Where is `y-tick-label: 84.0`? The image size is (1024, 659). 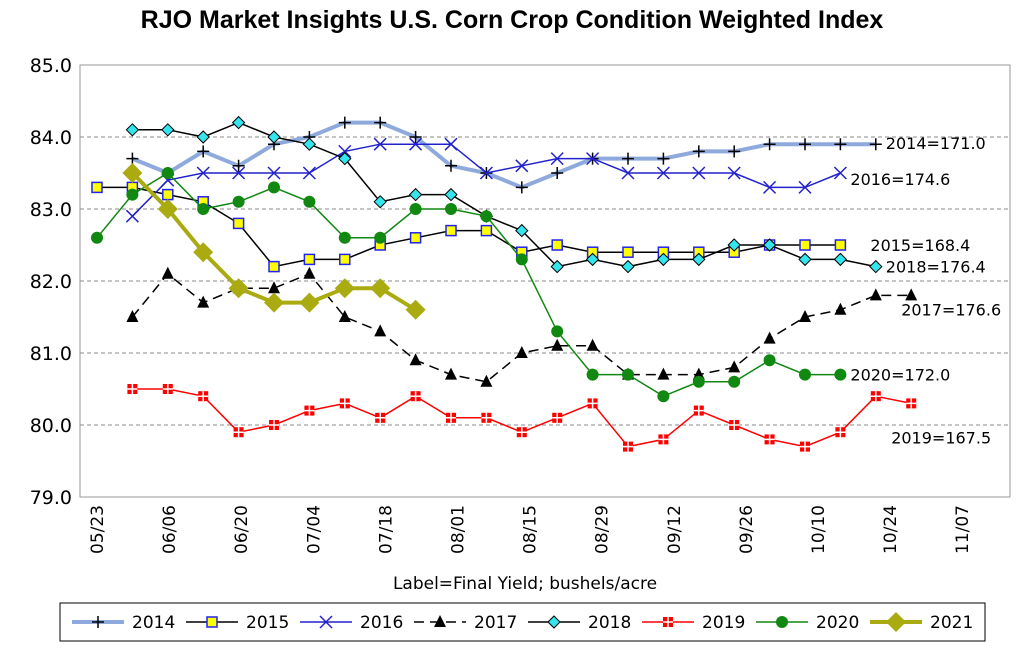
y-tick-label: 84.0 is located at coordinates (51, 138).